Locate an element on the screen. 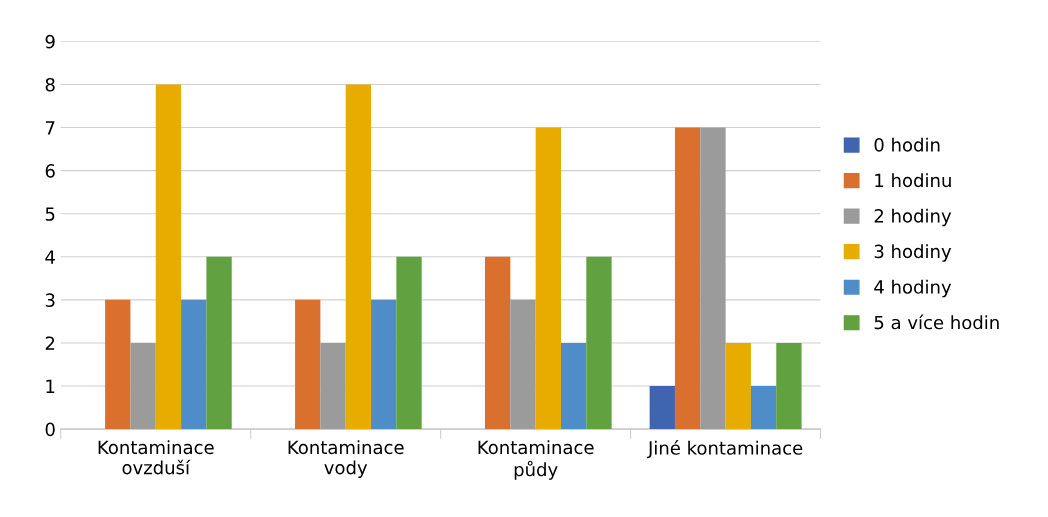  y-tick-label: 1 is located at coordinates (50, 386).